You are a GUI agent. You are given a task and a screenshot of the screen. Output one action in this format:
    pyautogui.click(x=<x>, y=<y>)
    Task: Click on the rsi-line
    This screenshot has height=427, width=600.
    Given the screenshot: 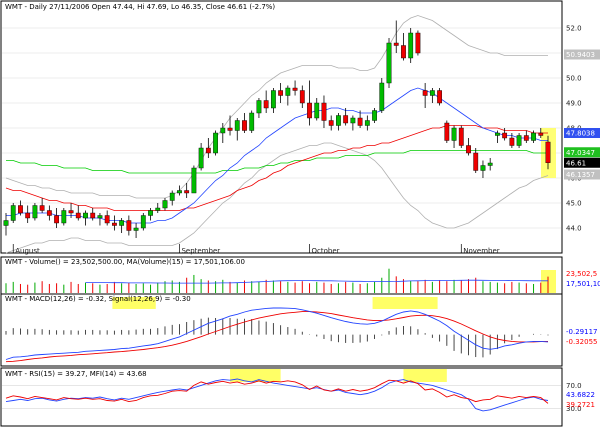 What is the action you would take?
    pyautogui.click(x=277, y=391)
    